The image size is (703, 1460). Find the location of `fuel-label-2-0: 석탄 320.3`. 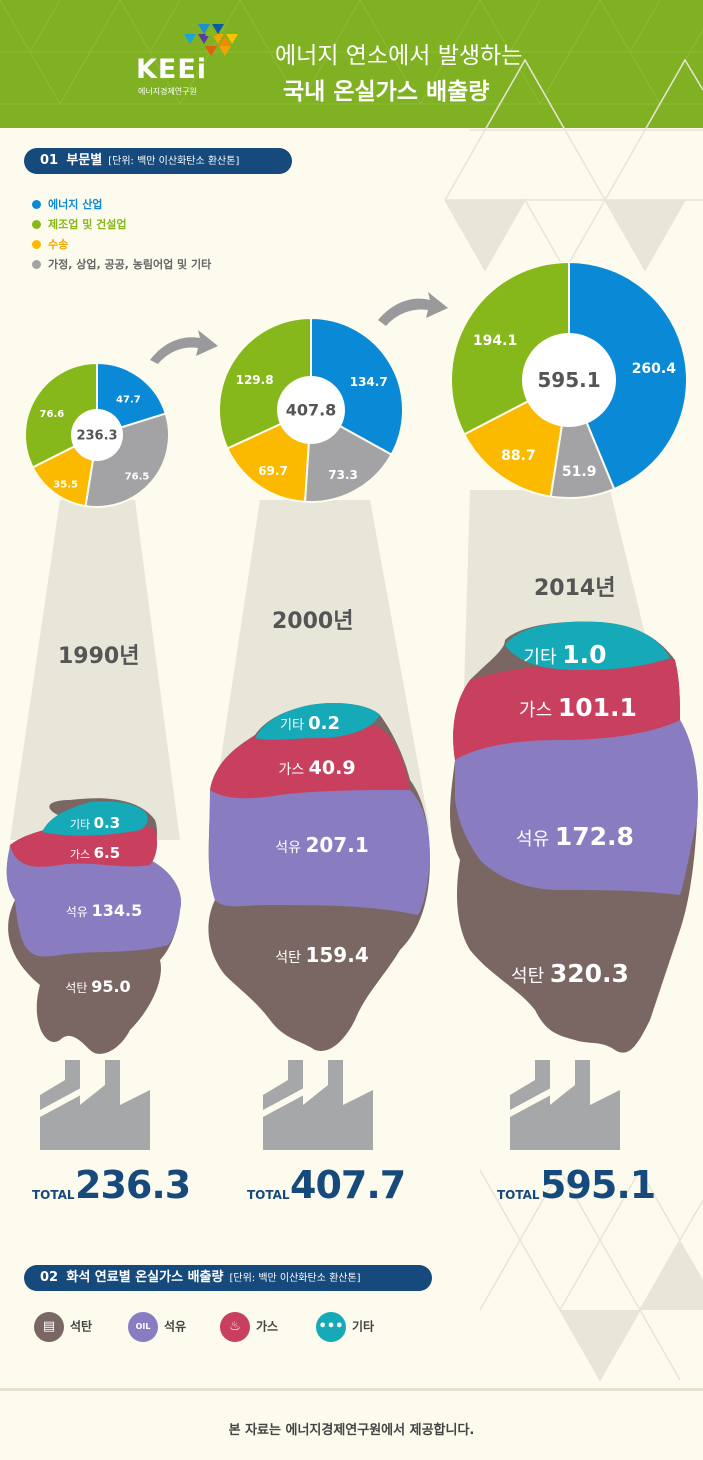

fuel-label-2-0: 석탄 320.3 is located at coordinates (570, 973).